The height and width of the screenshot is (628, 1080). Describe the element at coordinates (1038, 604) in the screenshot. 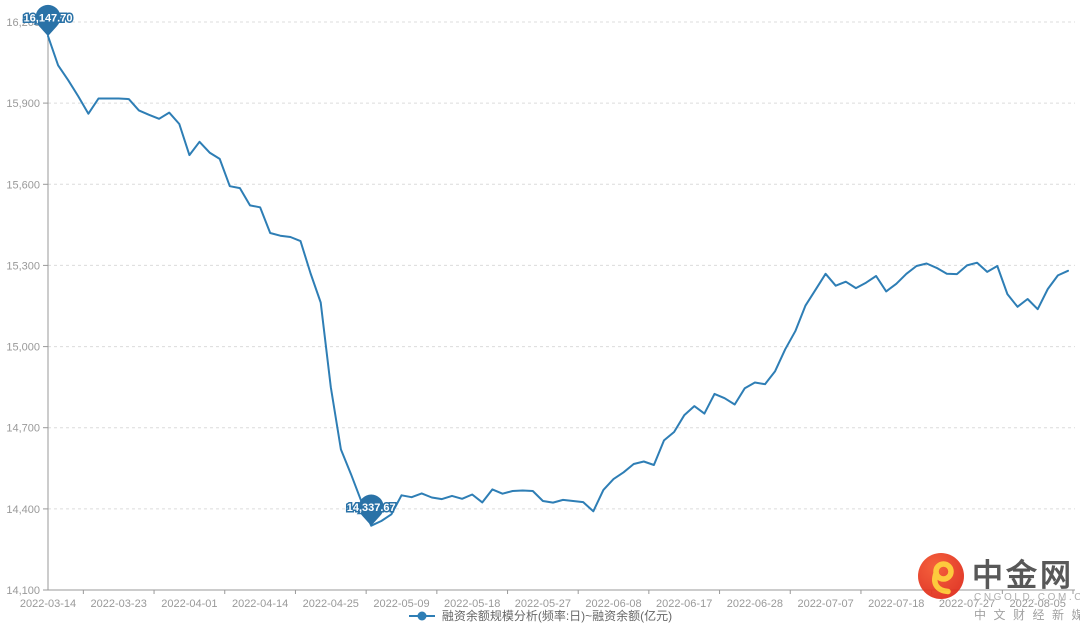

I see `x-tick-label: 2022-08-05` at that location.